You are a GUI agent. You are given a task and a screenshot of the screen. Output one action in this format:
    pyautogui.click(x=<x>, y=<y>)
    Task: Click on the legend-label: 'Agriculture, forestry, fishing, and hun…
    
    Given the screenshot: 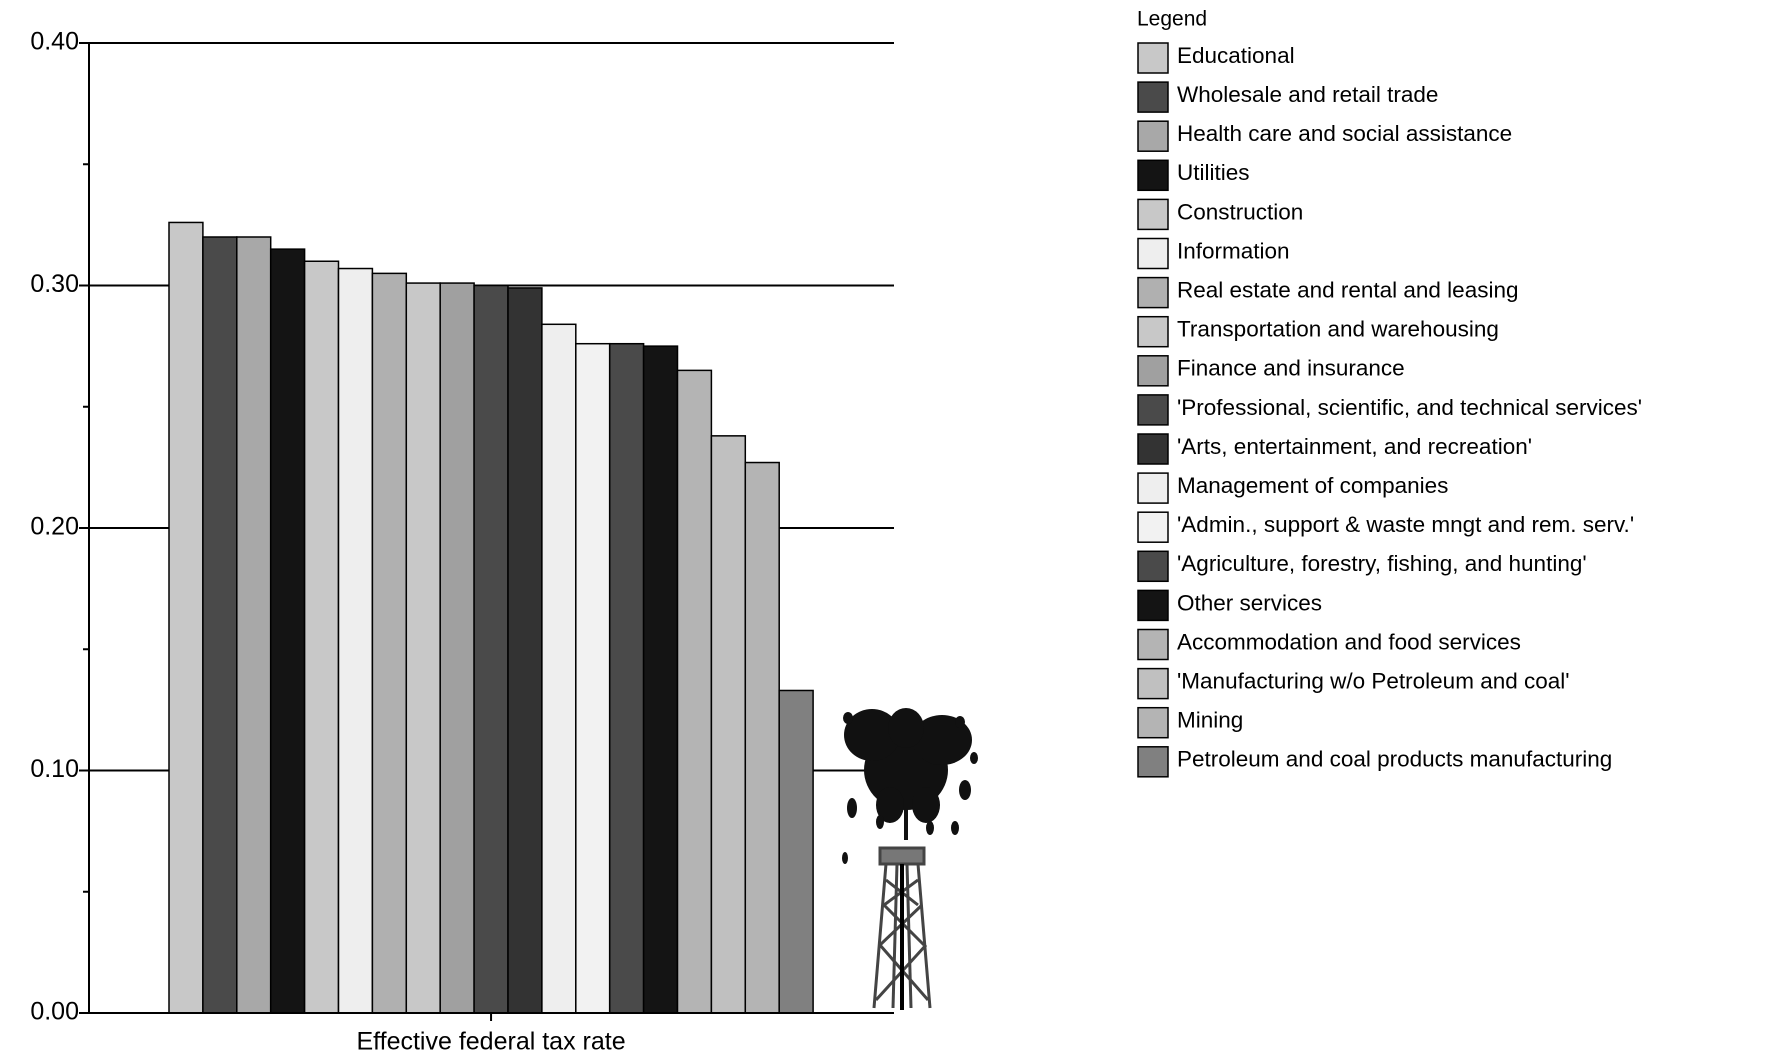 What is the action you would take?
    pyautogui.click(x=1382, y=563)
    